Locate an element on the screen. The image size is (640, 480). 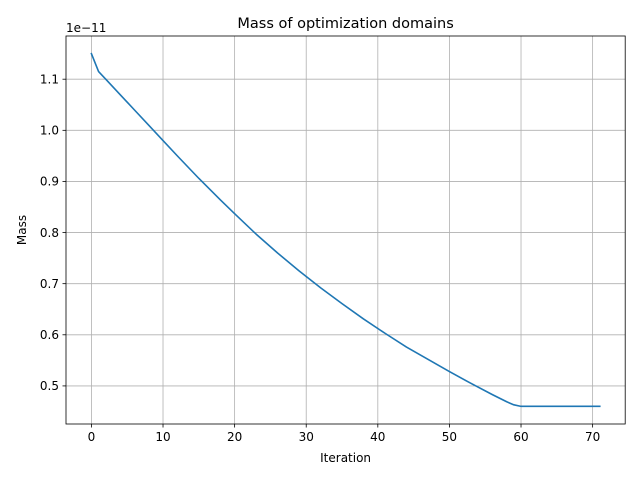
y-tick-label: 0.8 is located at coordinates (49, 233).